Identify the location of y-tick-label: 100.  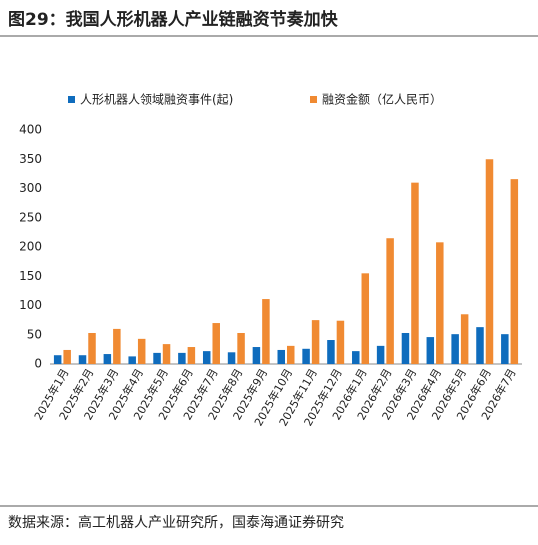
(30, 305).